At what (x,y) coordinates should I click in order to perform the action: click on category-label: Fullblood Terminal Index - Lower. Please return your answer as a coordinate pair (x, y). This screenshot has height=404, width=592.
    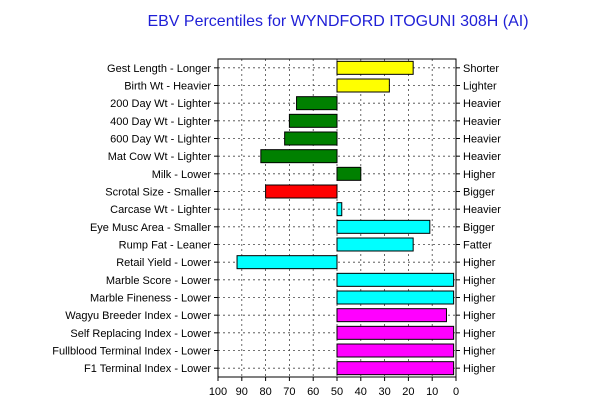
    Looking at the image, I should click on (131, 352).